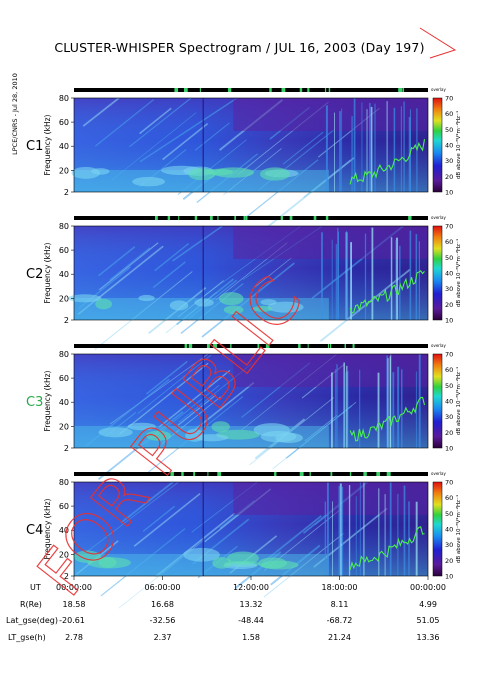 This screenshot has height=678, width=479. I want to click on x-value-lat: -48.44, so click(251, 620).